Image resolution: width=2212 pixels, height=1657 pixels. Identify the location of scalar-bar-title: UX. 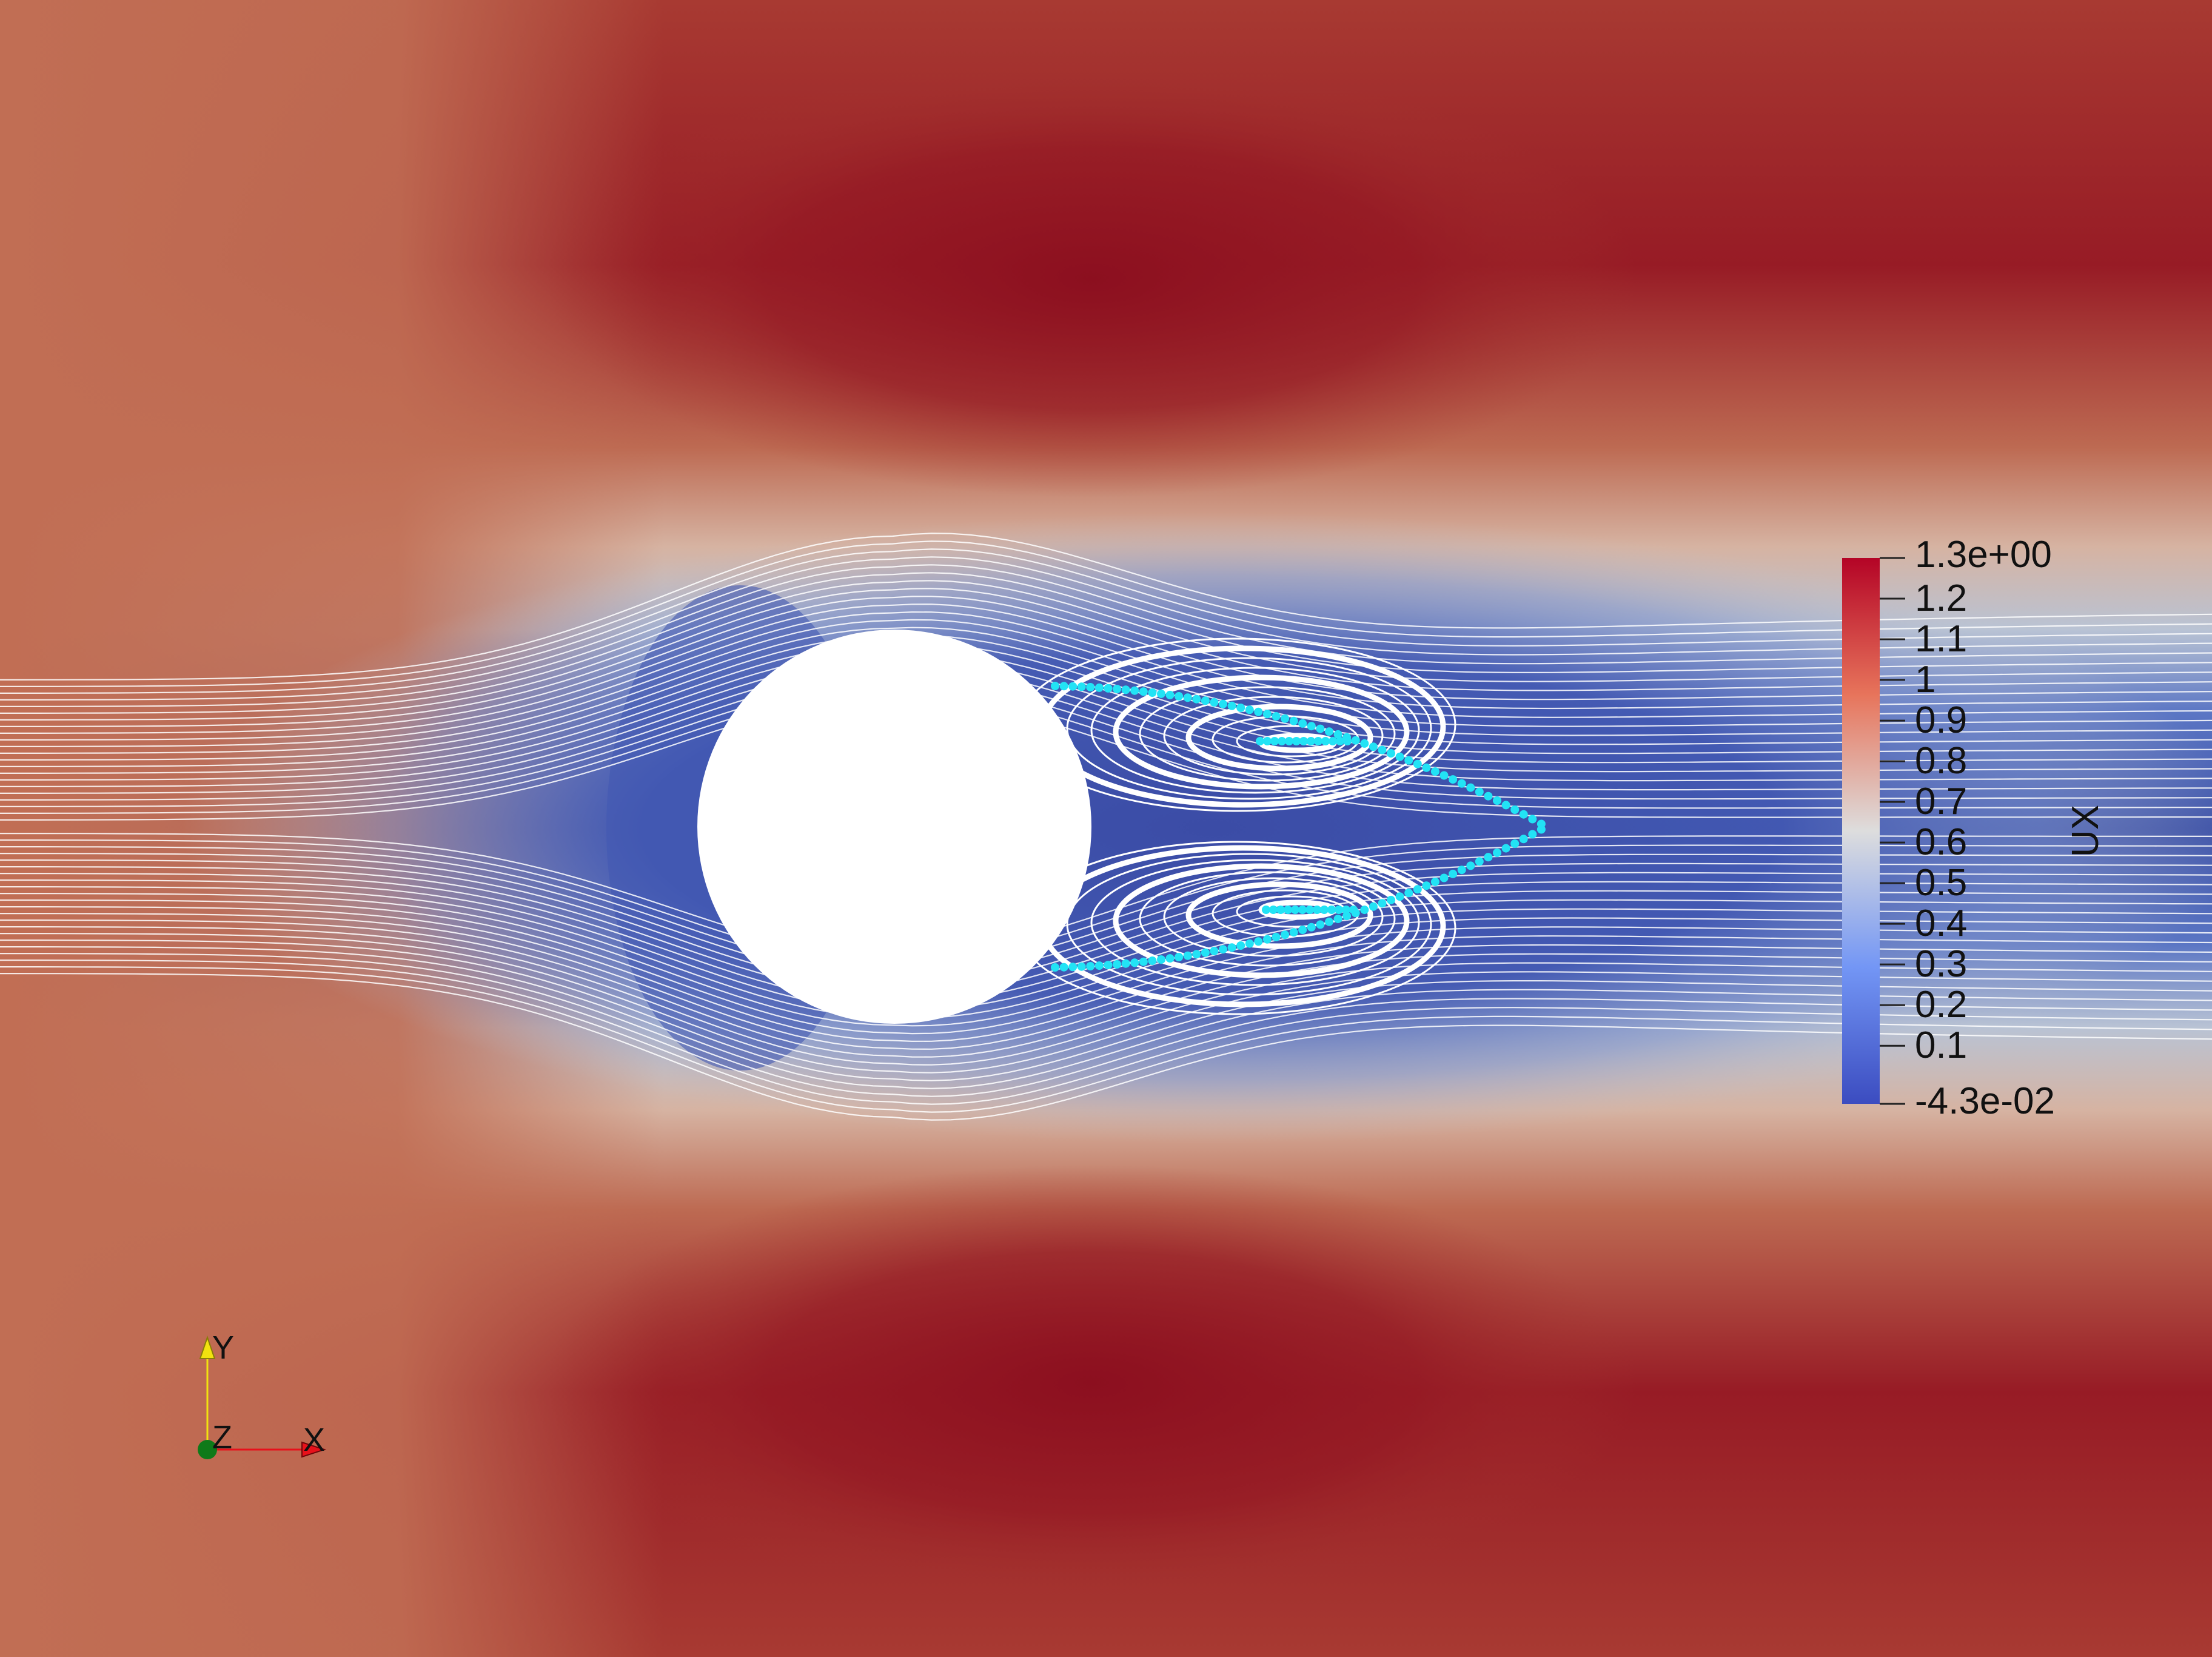
(2085, 831).